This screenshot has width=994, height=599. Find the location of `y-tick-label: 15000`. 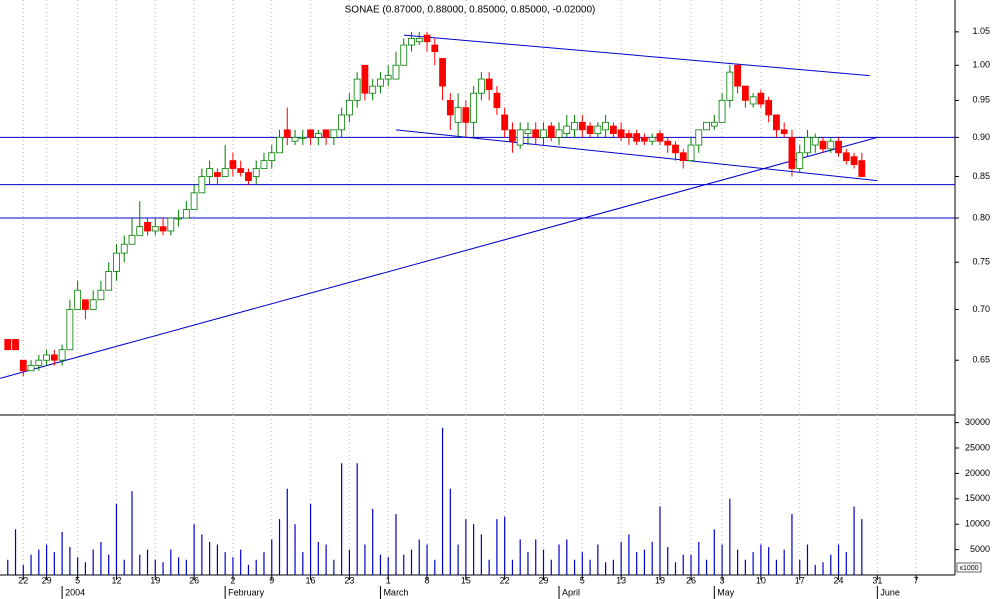

y-tick-label: 15000 is located at coordinates (977, 498).